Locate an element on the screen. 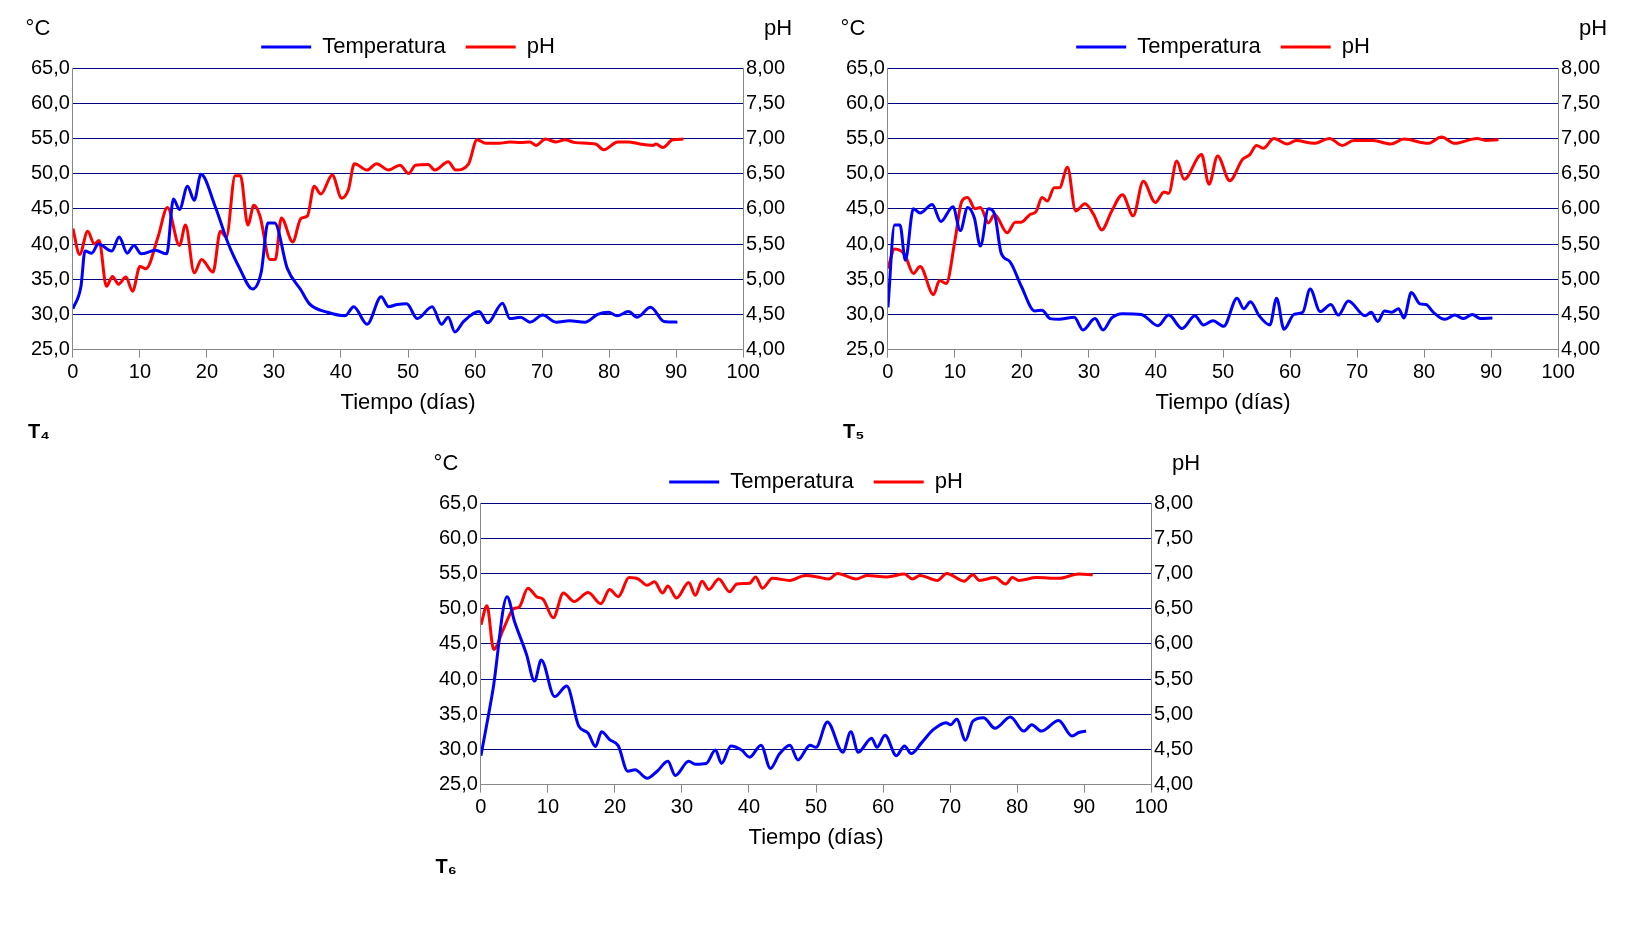 Image resolution: width=1631 pixels, height=941 pixels. text: T₅ is located at coordinates (854, 431).